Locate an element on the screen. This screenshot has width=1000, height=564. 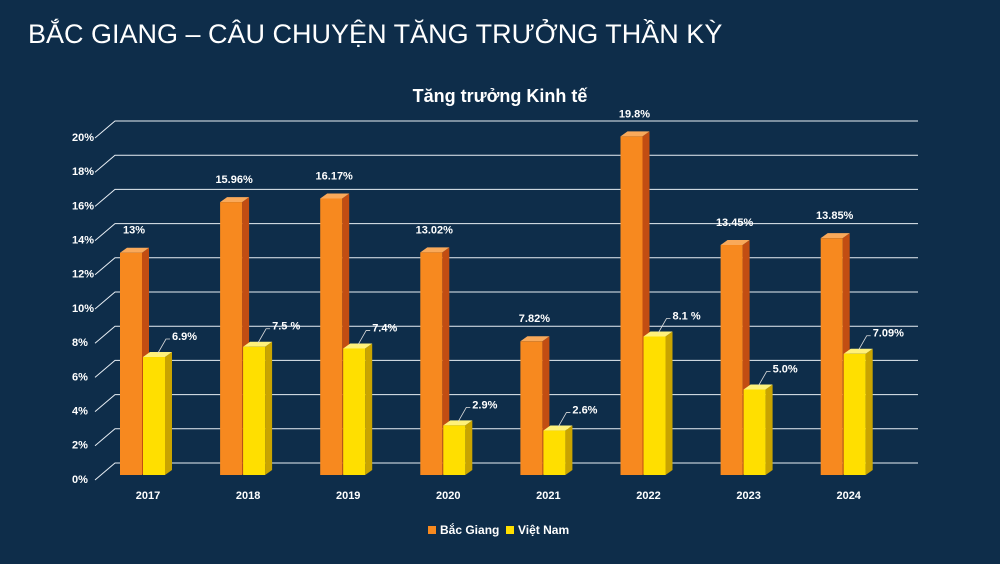
data-label: 13.85% is located at coordinates (835, 216).